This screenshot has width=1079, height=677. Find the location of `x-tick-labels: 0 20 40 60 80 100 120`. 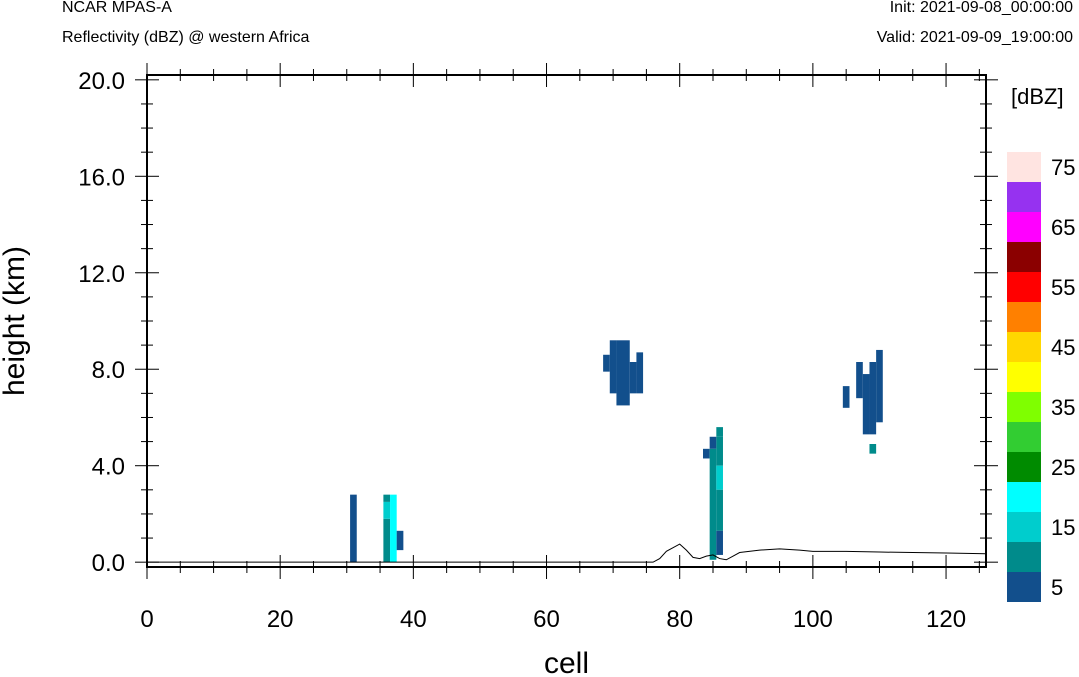

x-tick-labels: 0 20 40 60 80 100 120 is located at coordinates (553, 619).